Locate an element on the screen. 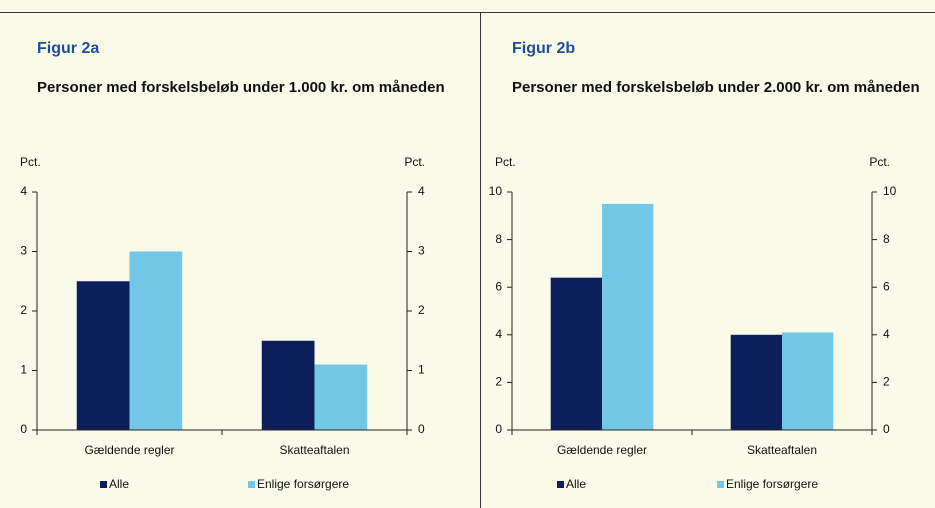  top-rule is located at coordinates (467, 12).